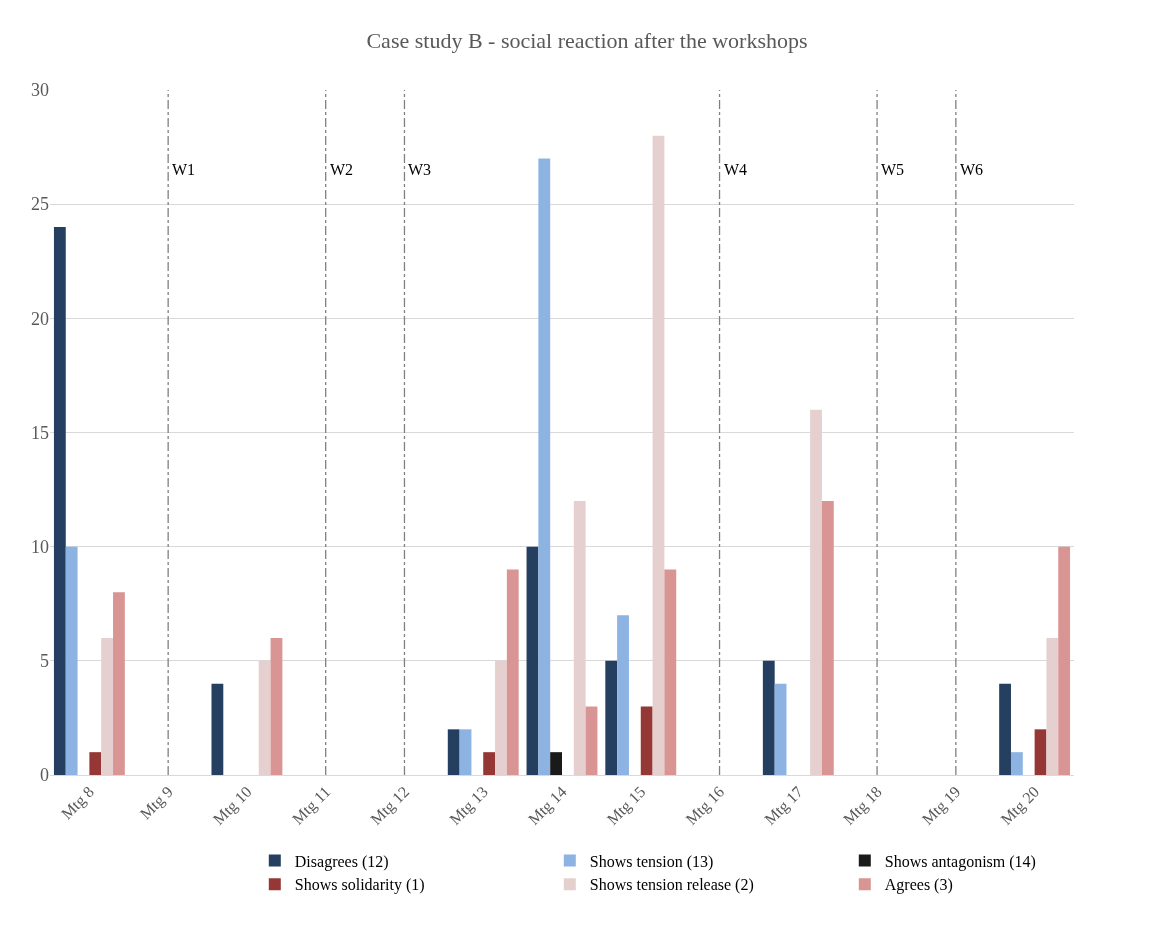  What do you see at coordinates (862, 805) in the screenshot?
I see `x-tick-label: Mtg 18` at bounding box center [862, 805].